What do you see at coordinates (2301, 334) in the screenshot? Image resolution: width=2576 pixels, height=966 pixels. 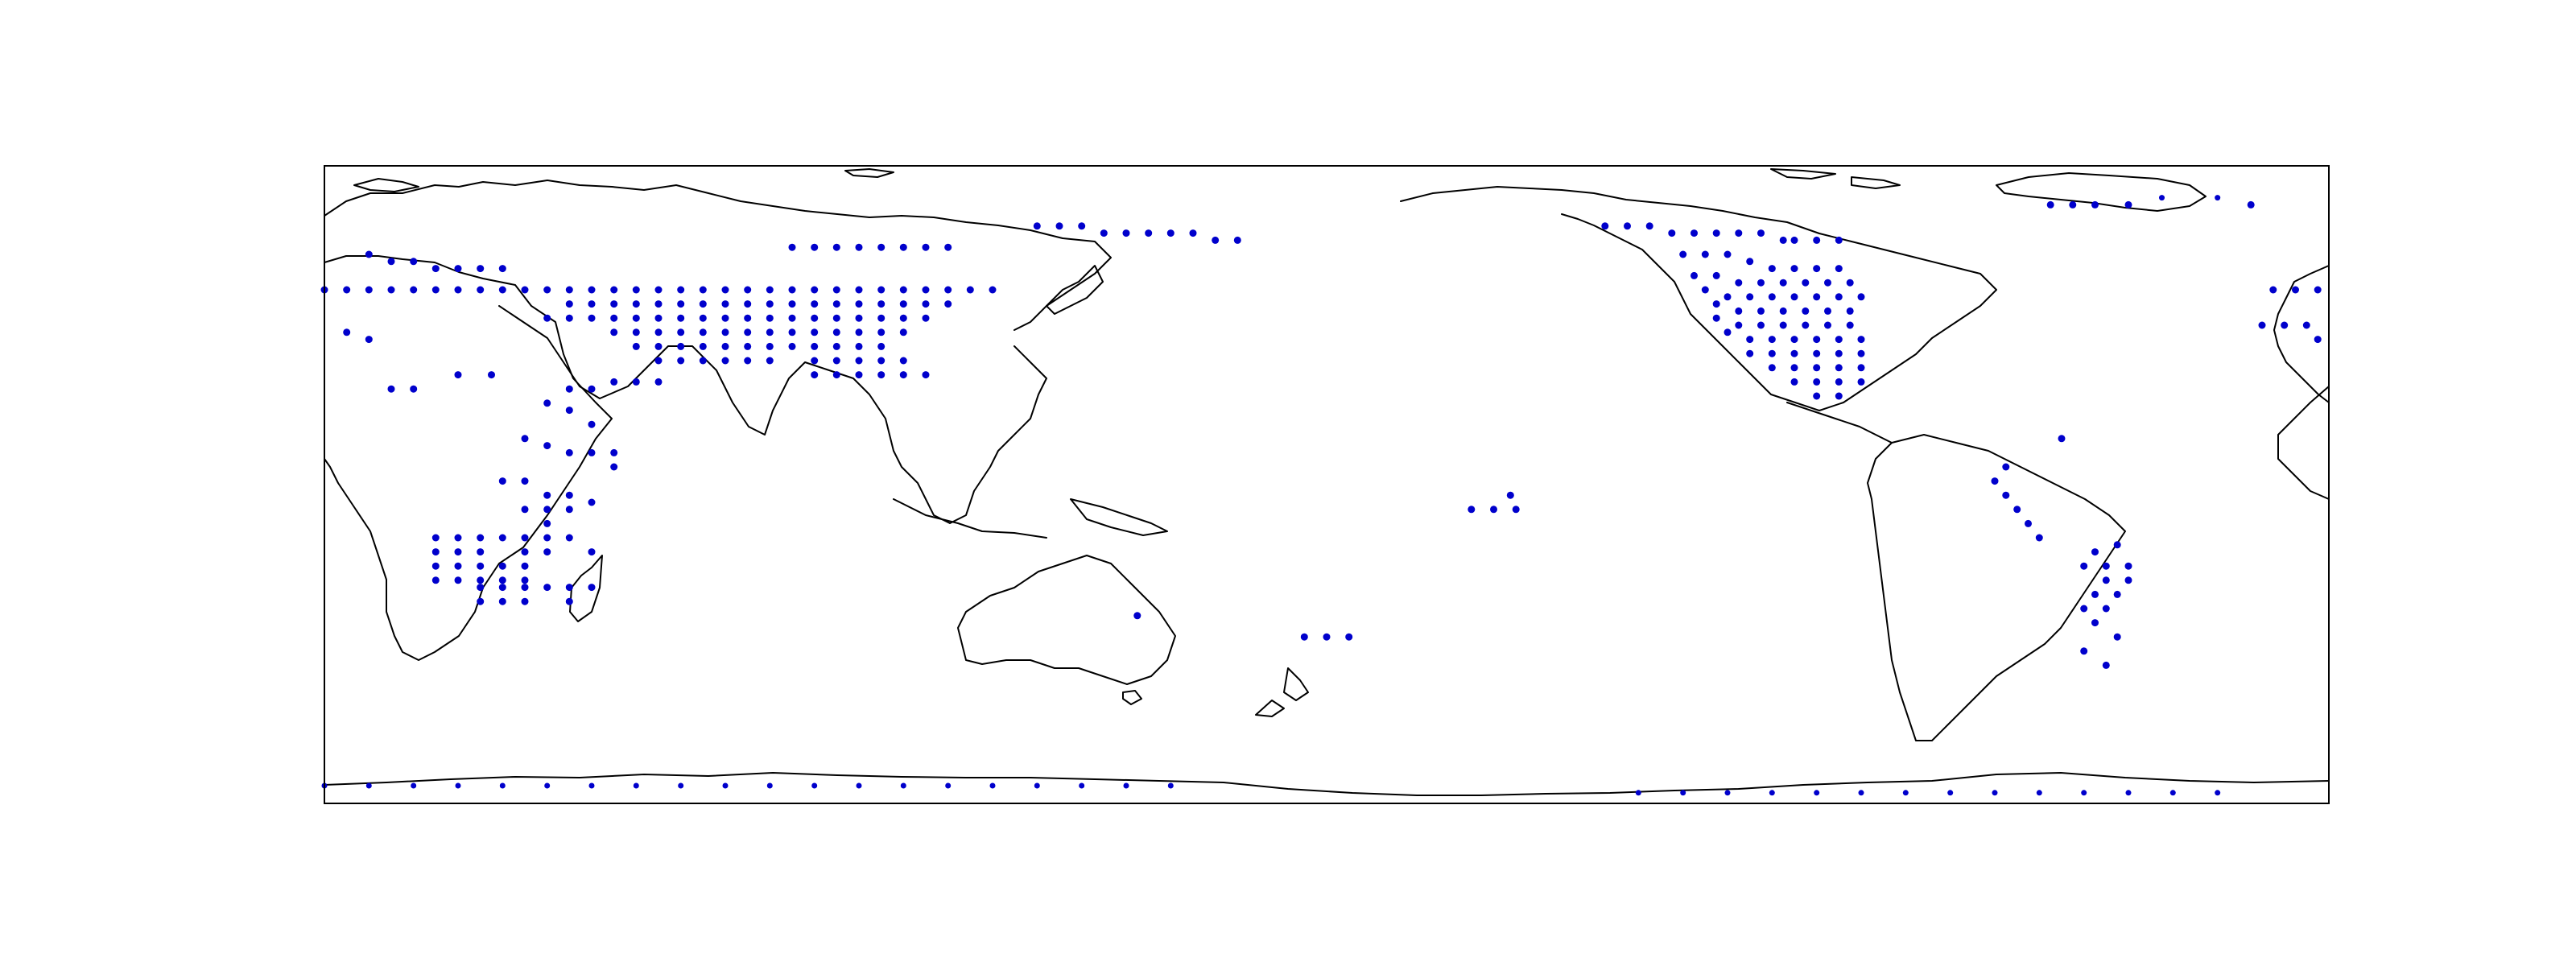 I see `coastline-west-europe` at bounding box center [2301, 334].